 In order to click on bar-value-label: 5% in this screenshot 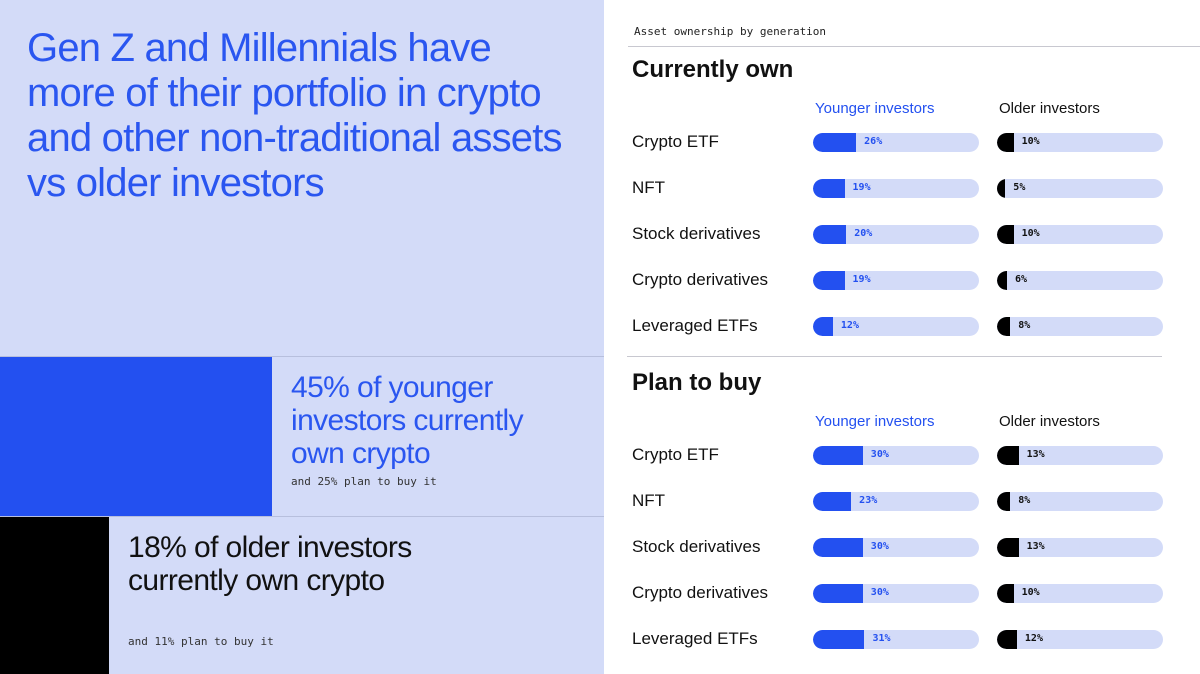, I will do `click(1019, 187)`.